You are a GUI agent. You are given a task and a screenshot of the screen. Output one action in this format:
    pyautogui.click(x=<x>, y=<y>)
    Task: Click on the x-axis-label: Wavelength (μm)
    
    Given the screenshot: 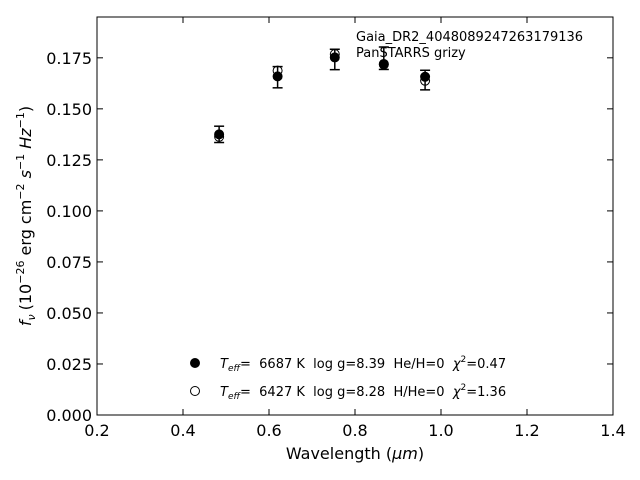 What is the action you would take?
    pyautogui.click(x=355, y=453)
    